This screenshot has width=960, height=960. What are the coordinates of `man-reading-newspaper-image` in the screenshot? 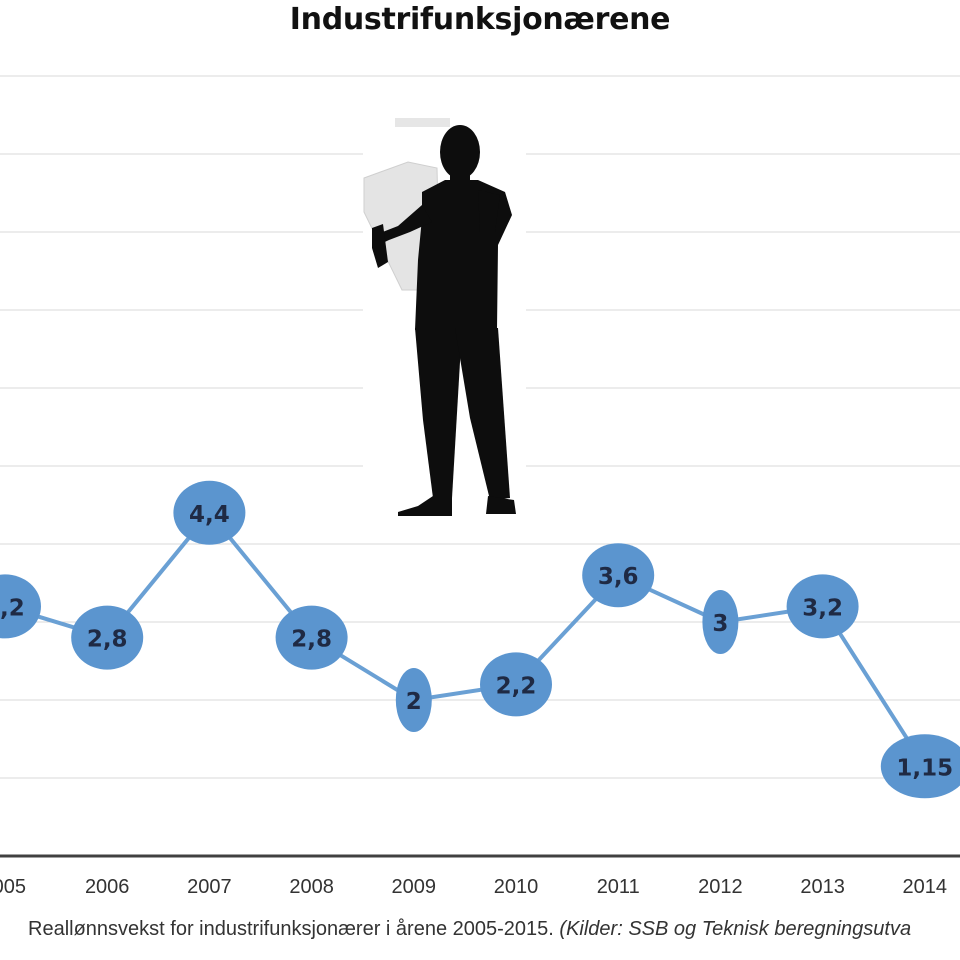 It's located at (444, 318).